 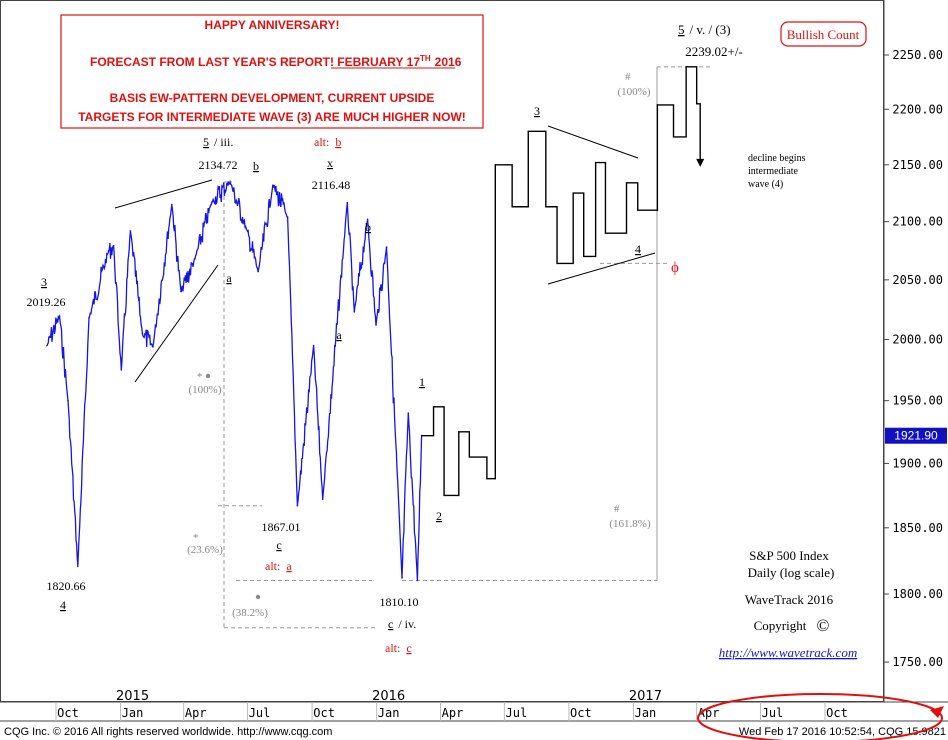 What do you see at coordinates (388, 696) in the screenshot?
I see `x-year-label: 2016` at bounding box center [388, 696].